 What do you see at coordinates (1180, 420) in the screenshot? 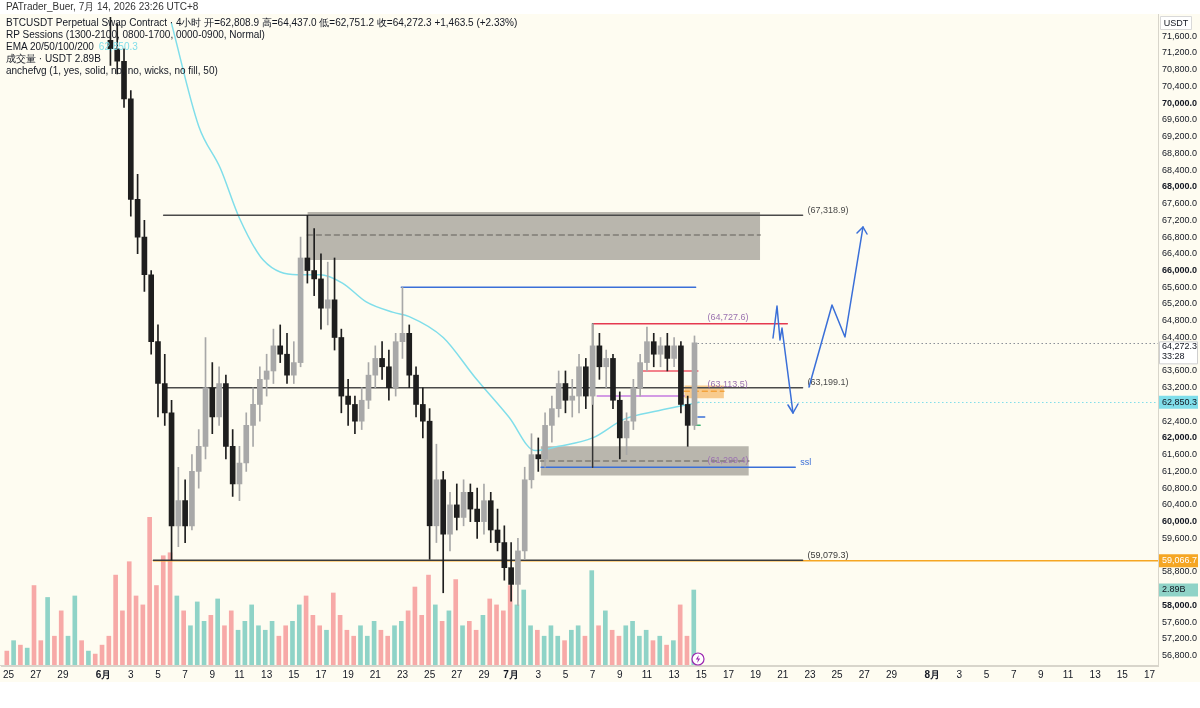
I see `y-tick-label: 62,400.0` at bounding box center [1180, 420].